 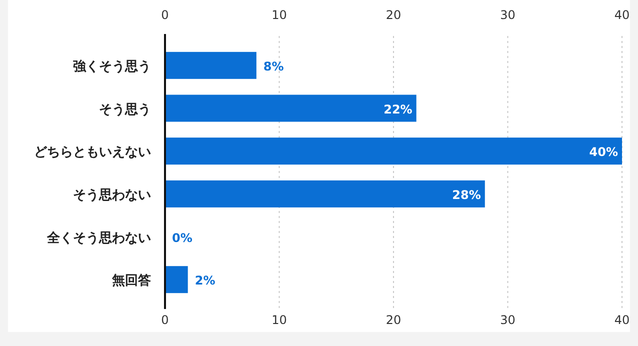 What do you see at coordinates (398, 109) in the screenshot?
I see `data-label: 22%` at bounding box center [398, 109].